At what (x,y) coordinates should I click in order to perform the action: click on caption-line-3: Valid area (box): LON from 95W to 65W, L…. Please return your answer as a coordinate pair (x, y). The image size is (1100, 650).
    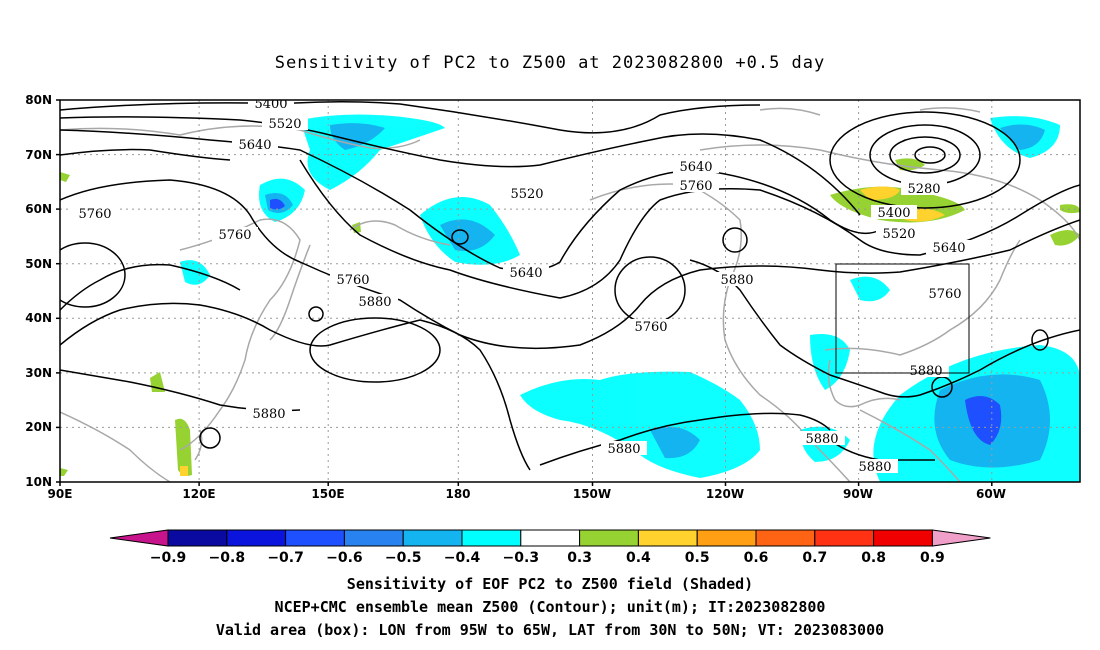
    Looking at the image, I should click on (550, 630).